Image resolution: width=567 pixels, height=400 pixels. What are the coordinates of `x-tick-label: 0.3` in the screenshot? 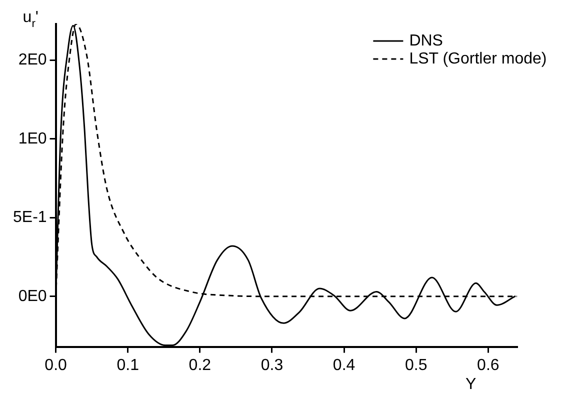 It's located at (272, 365).